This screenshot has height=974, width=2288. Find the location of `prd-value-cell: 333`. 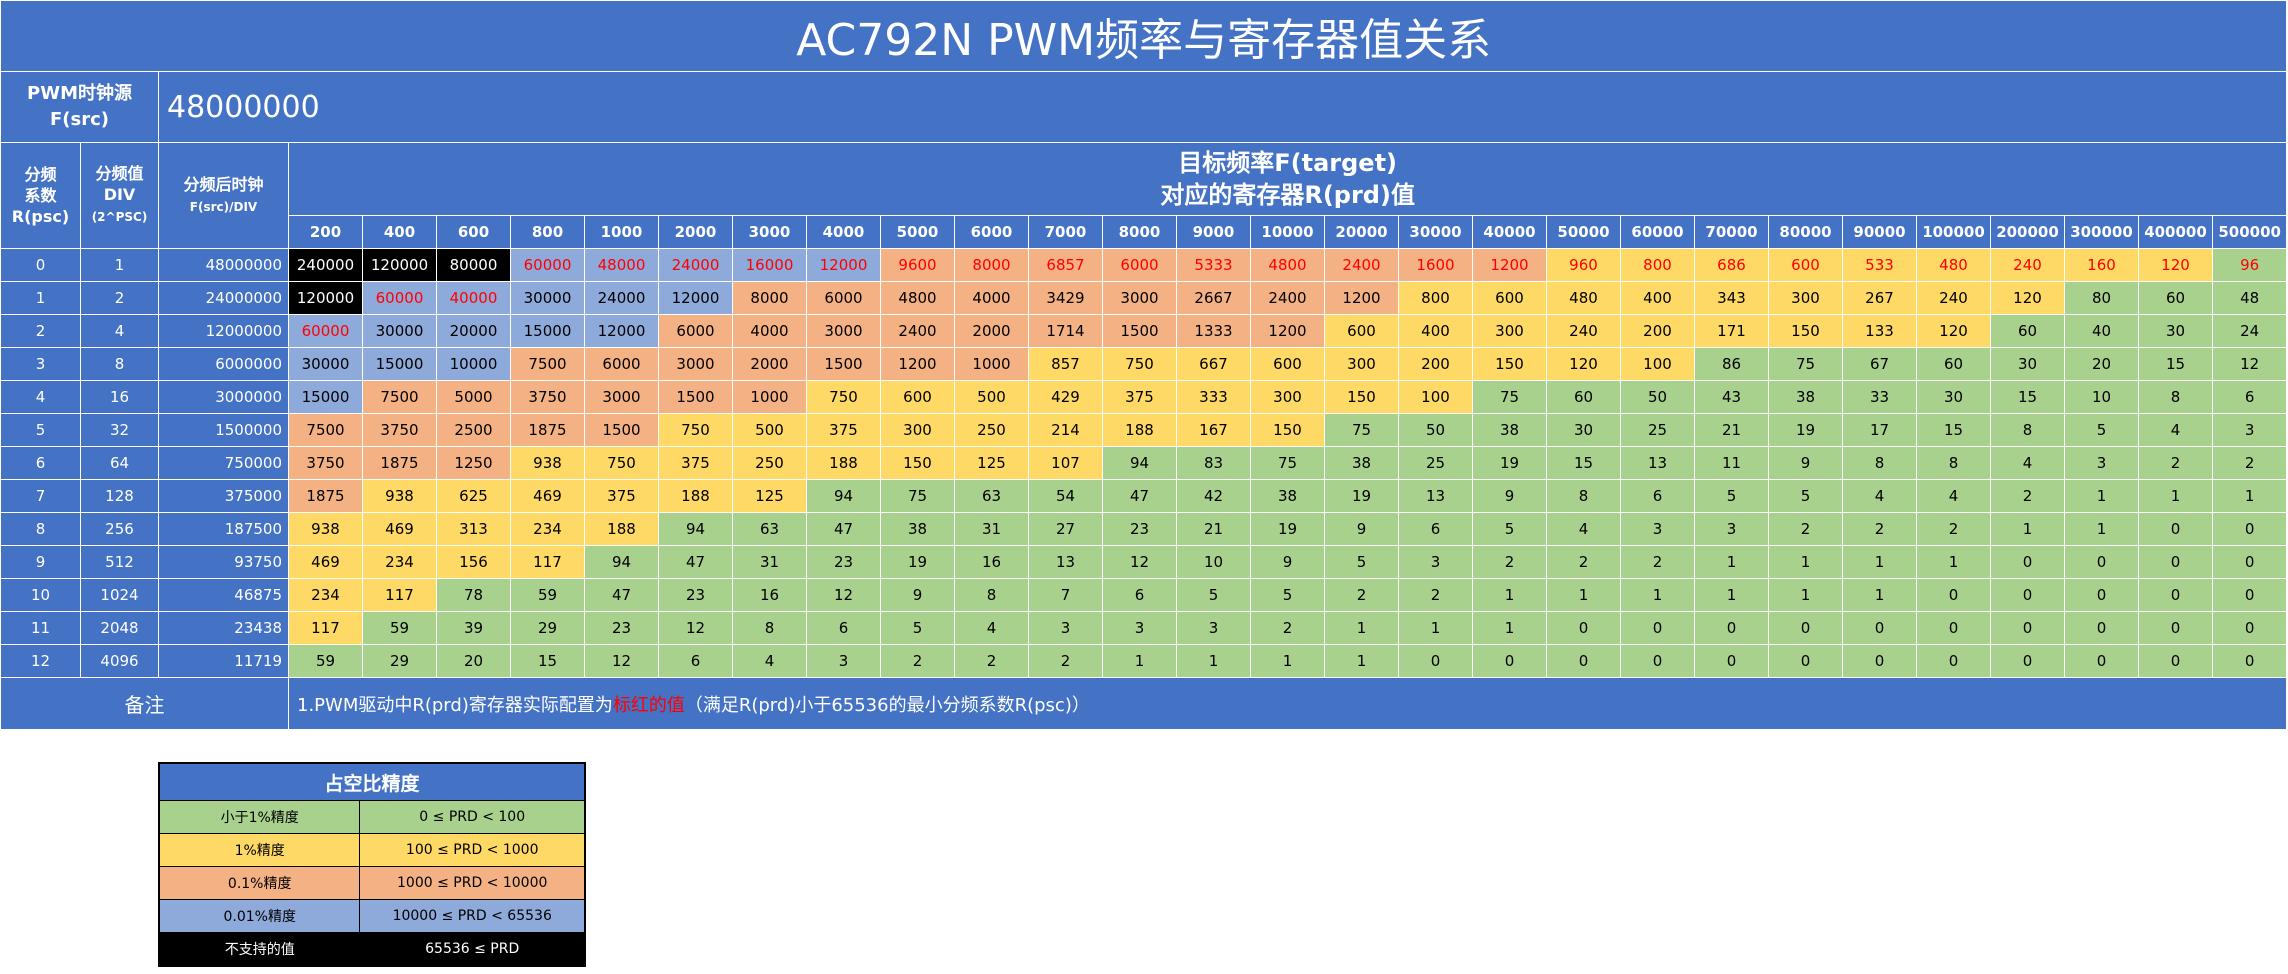

prd-value-cell: 333 is located at coordinates (1213, 397).